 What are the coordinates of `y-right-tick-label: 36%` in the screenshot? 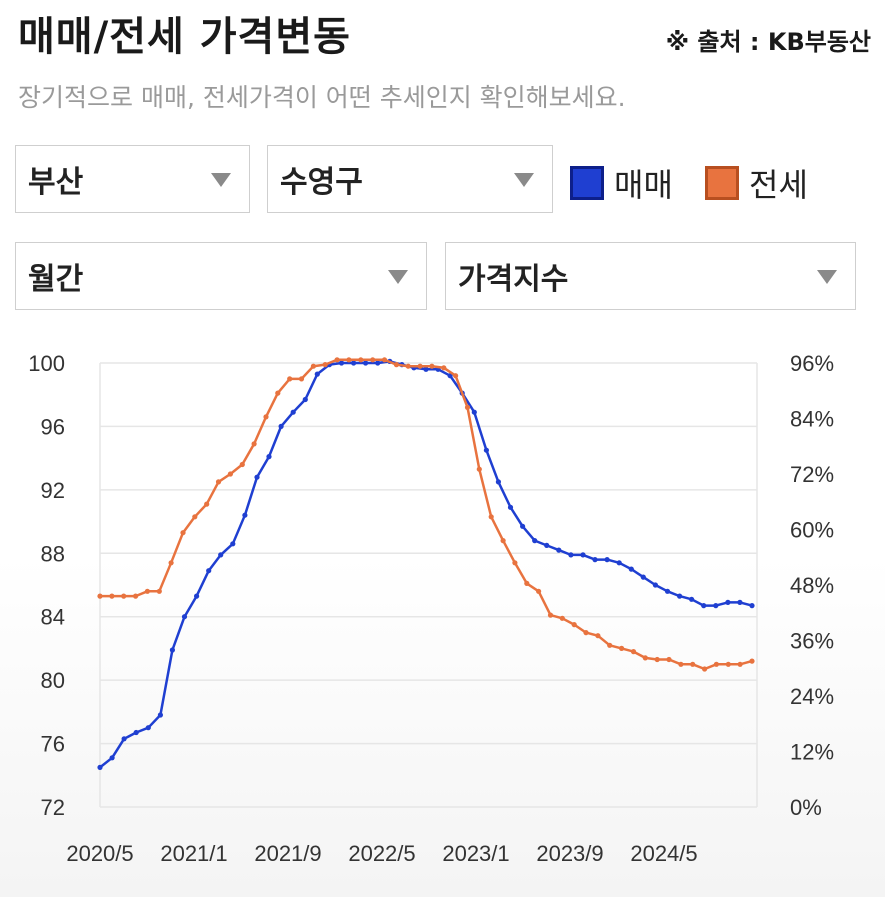 It's located at (812, 641).